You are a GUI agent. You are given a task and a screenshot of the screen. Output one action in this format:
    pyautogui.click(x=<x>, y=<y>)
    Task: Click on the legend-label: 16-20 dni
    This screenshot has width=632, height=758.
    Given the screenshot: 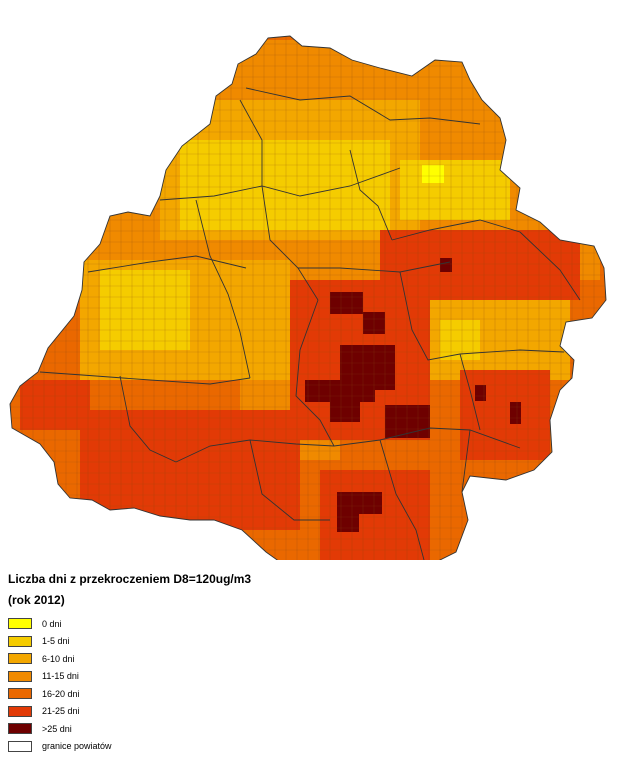 What is the action you would take?
    pyautogui.click(x=61, y=693)
    